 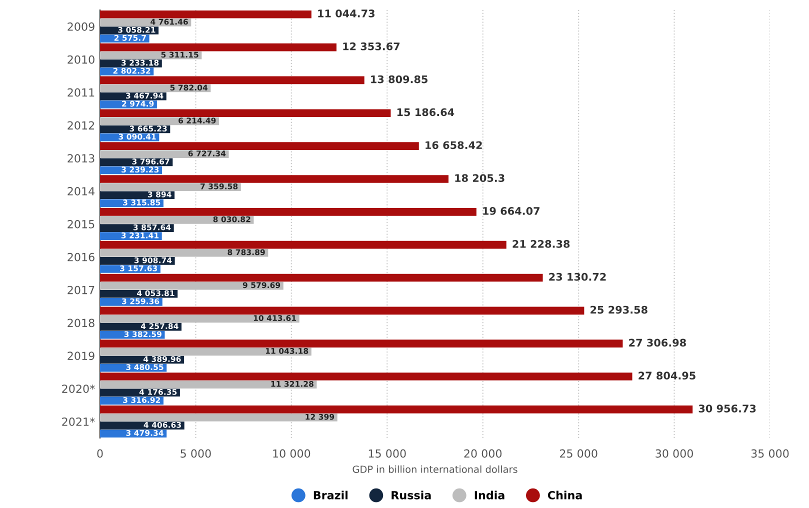 What do you see at coordinates (81, 125) in the screenshot?
I see `y-tick-label: 2012` at bounding box center [81, 125].